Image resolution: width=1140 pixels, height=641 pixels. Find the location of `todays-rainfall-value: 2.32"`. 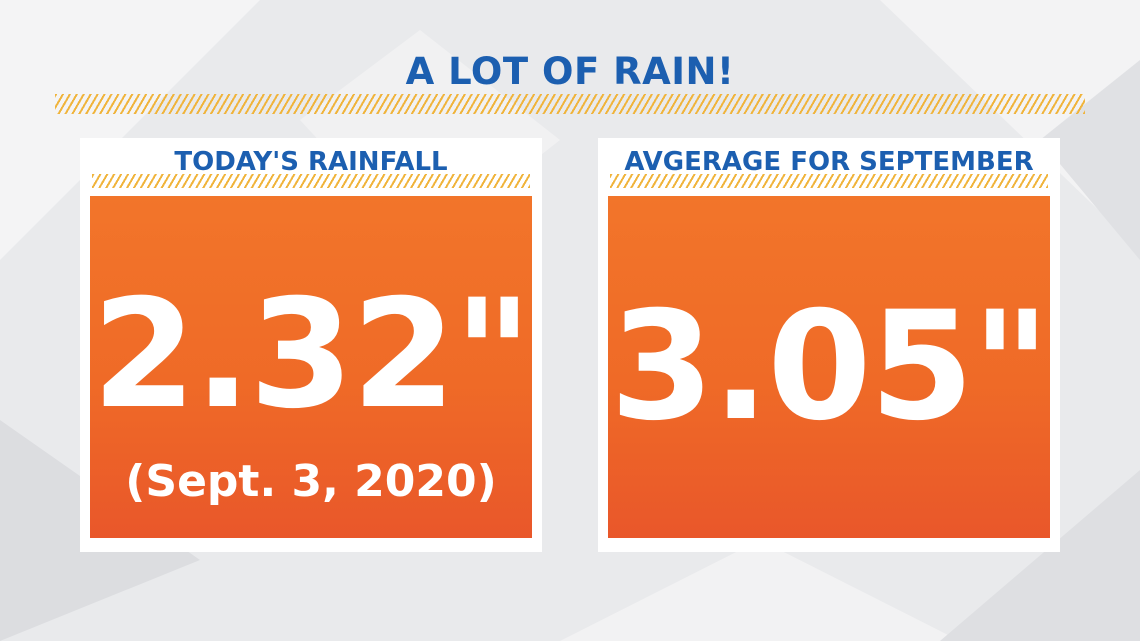

todays-rainfall-value: 2.32" is located at coordinates (311, 355).